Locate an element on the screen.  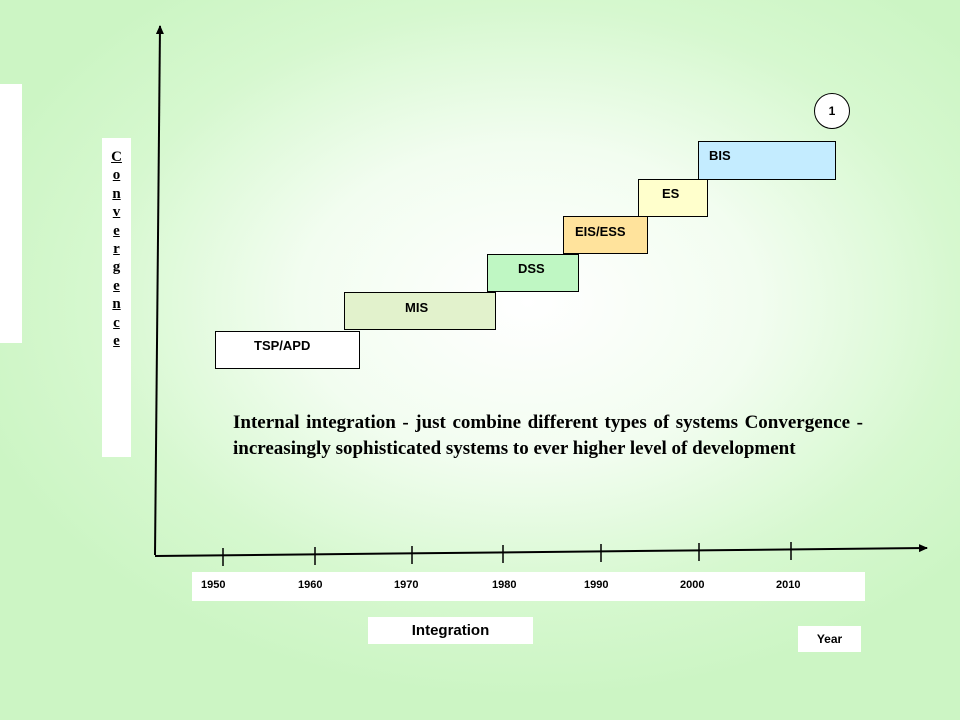
year-label: 1960 is located at coordinates (310, 585).